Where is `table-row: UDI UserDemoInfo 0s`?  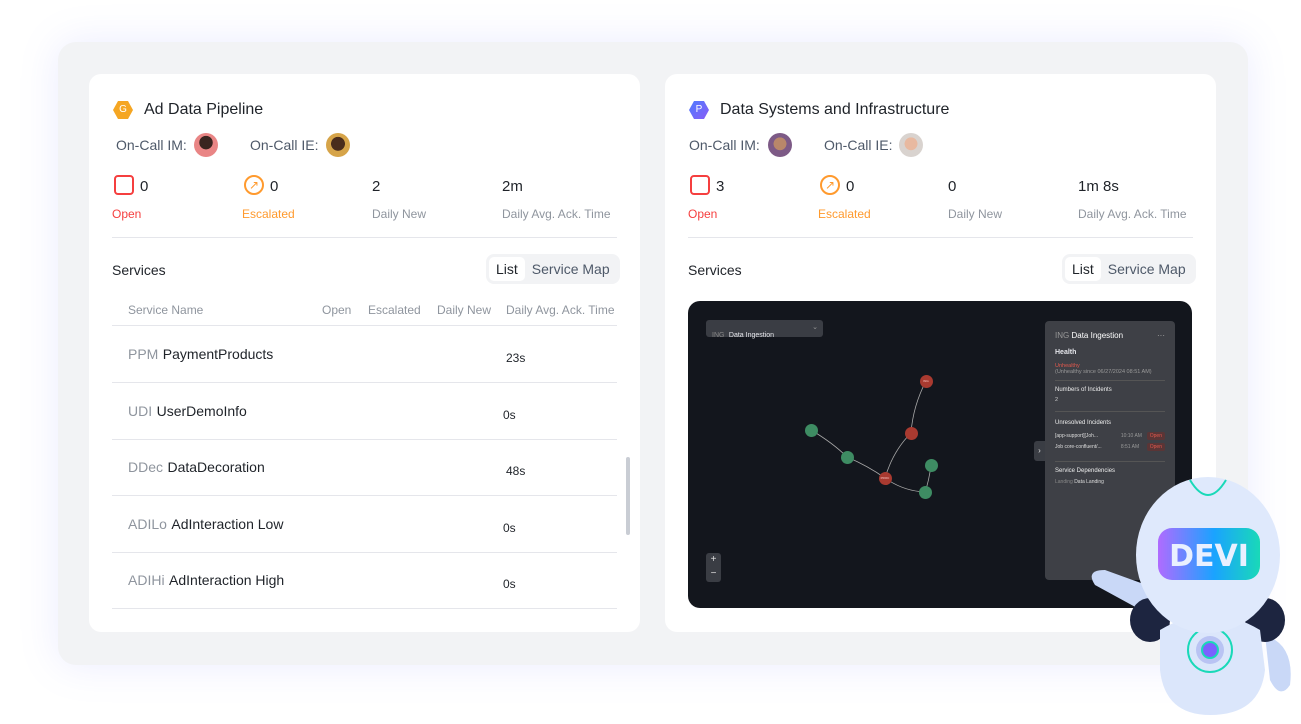
table-row: UDI UserDemoInfo 0s is located at coordinates (364, 411).